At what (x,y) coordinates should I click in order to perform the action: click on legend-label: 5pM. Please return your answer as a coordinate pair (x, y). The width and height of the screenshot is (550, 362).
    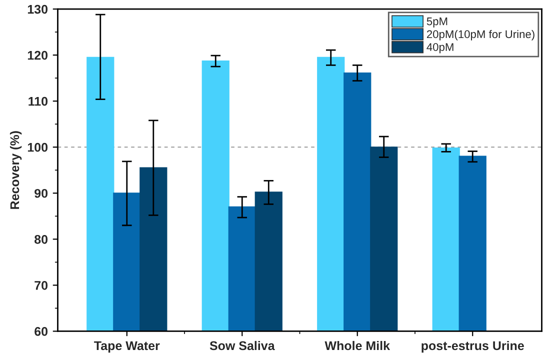
    Looking at the image, I should click on (437, 23).